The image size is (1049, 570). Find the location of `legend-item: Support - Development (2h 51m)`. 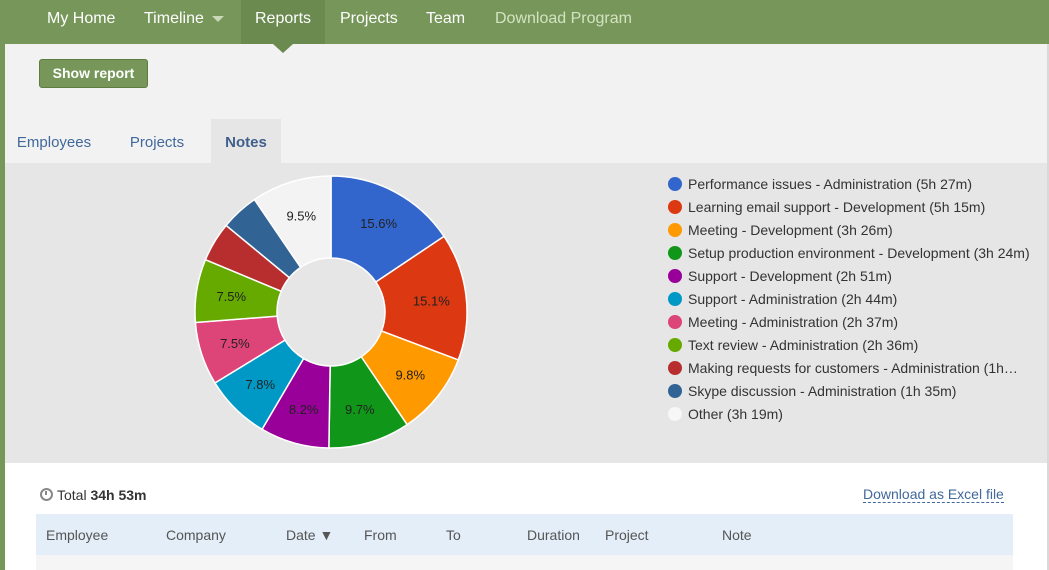

legend-item: Support - Development (2h 51m) is located at coordinates (853, 276).